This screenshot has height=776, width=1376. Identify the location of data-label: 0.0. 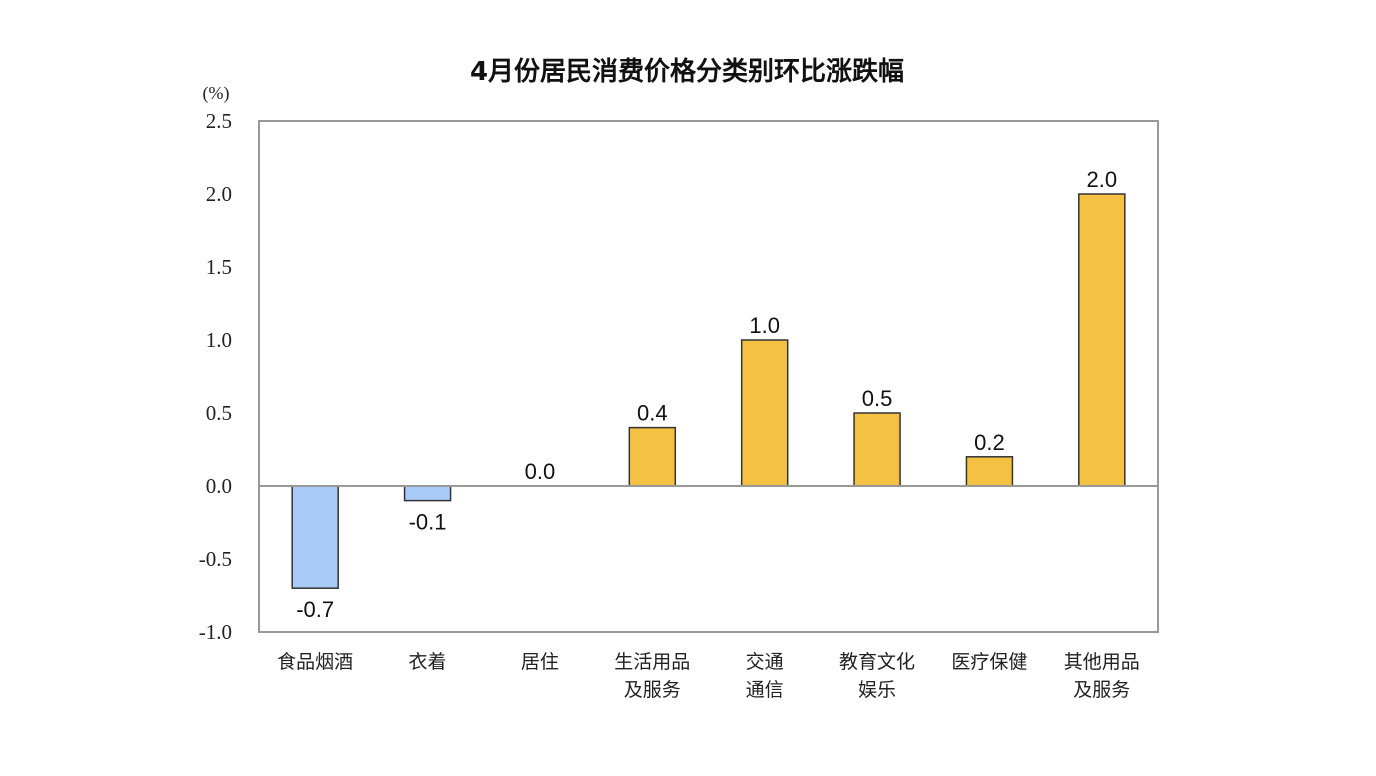
(540, 471).